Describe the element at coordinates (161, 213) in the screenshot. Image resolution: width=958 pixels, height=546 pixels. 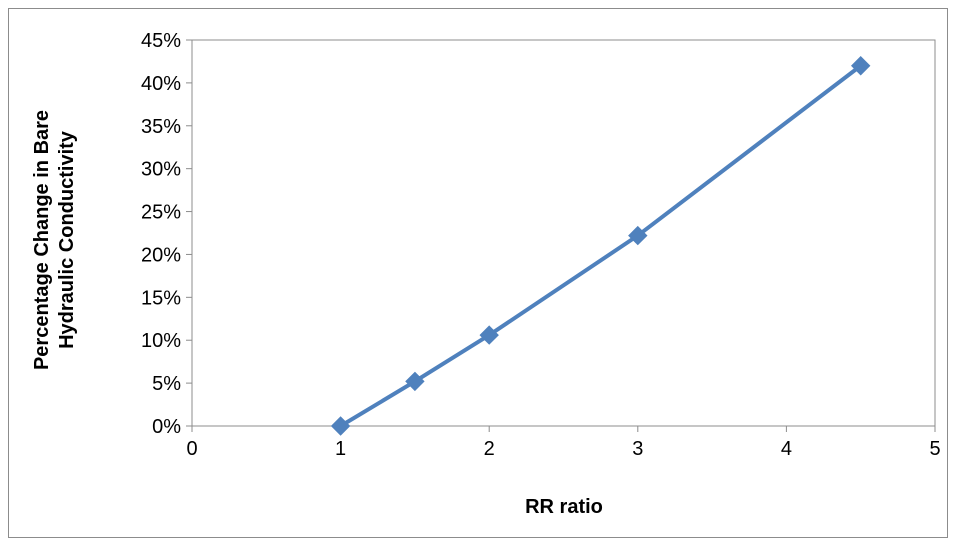
I see `y-tick-label: 25%` at that location.